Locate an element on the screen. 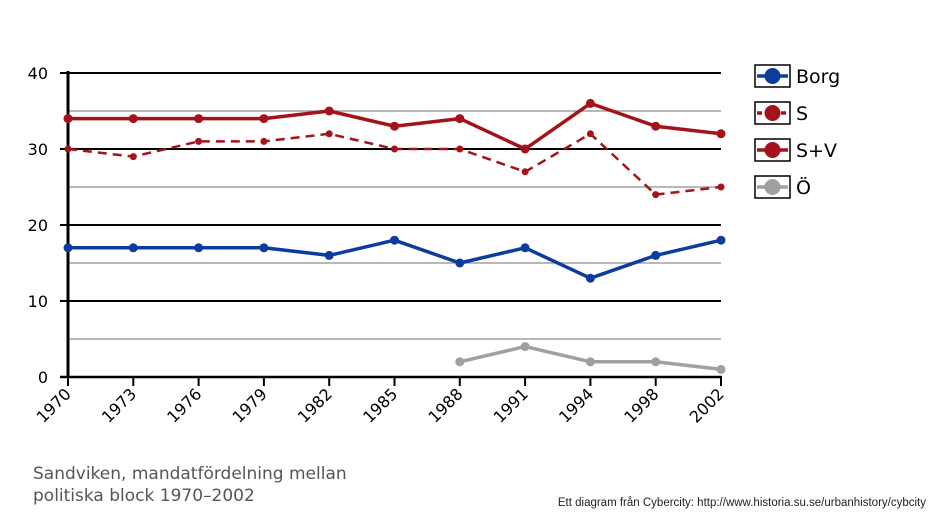 This screenshot has height=521, width=938. y-tick-label: 40 is located at coordinates (38, 73).